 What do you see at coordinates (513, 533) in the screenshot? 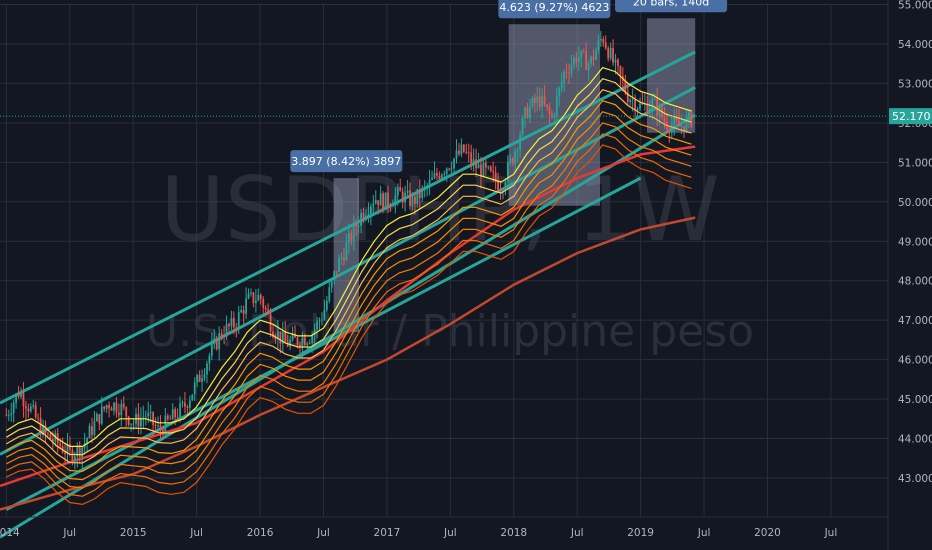
I see `time-tick-label: 2018` at bounding box center [513, 533].